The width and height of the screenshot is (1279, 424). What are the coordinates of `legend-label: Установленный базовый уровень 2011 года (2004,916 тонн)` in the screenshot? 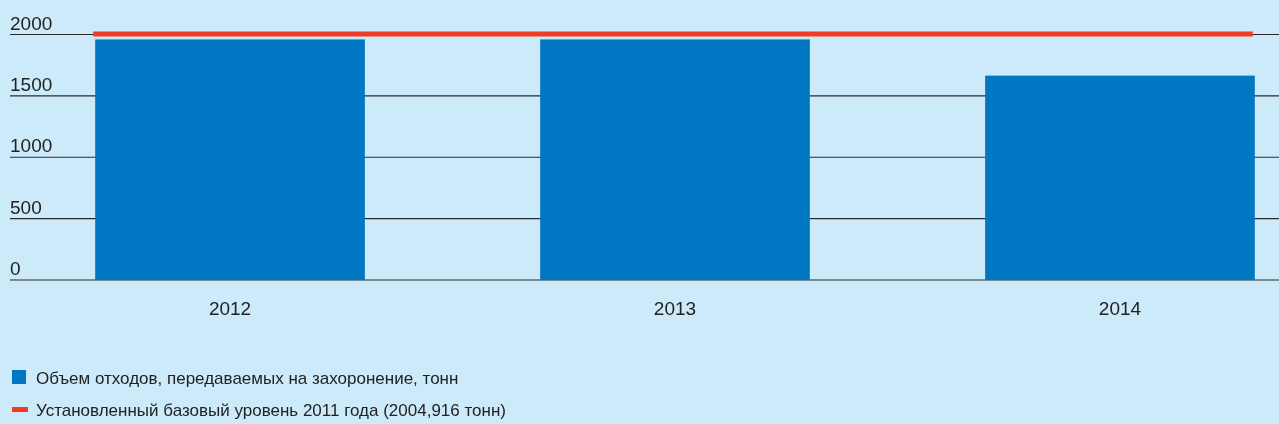 It's located at (271, 410).